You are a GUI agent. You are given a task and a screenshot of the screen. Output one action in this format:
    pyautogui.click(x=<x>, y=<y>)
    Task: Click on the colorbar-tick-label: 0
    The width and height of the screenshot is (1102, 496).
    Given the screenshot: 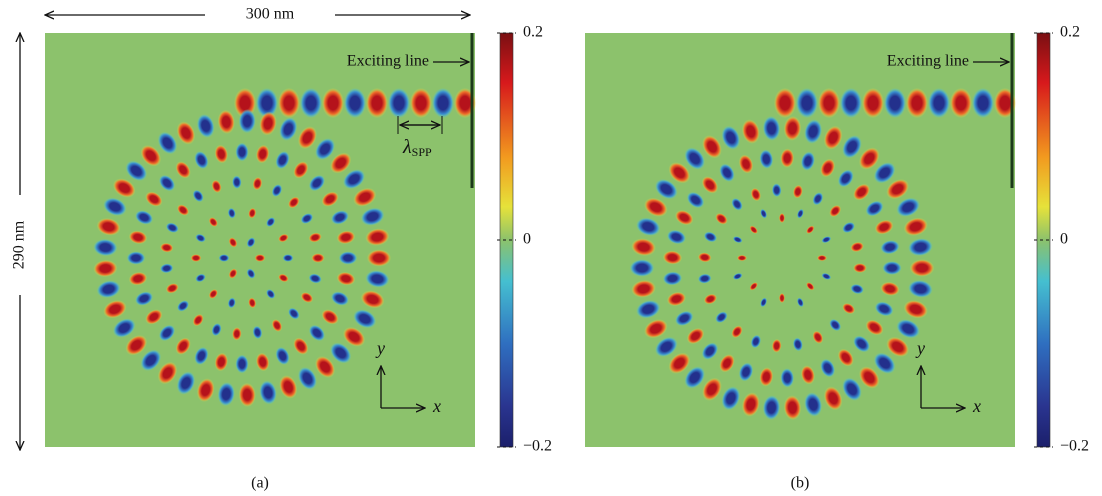 What is the action you would take?
    pyautogui.click(x=1064, y=239)
    